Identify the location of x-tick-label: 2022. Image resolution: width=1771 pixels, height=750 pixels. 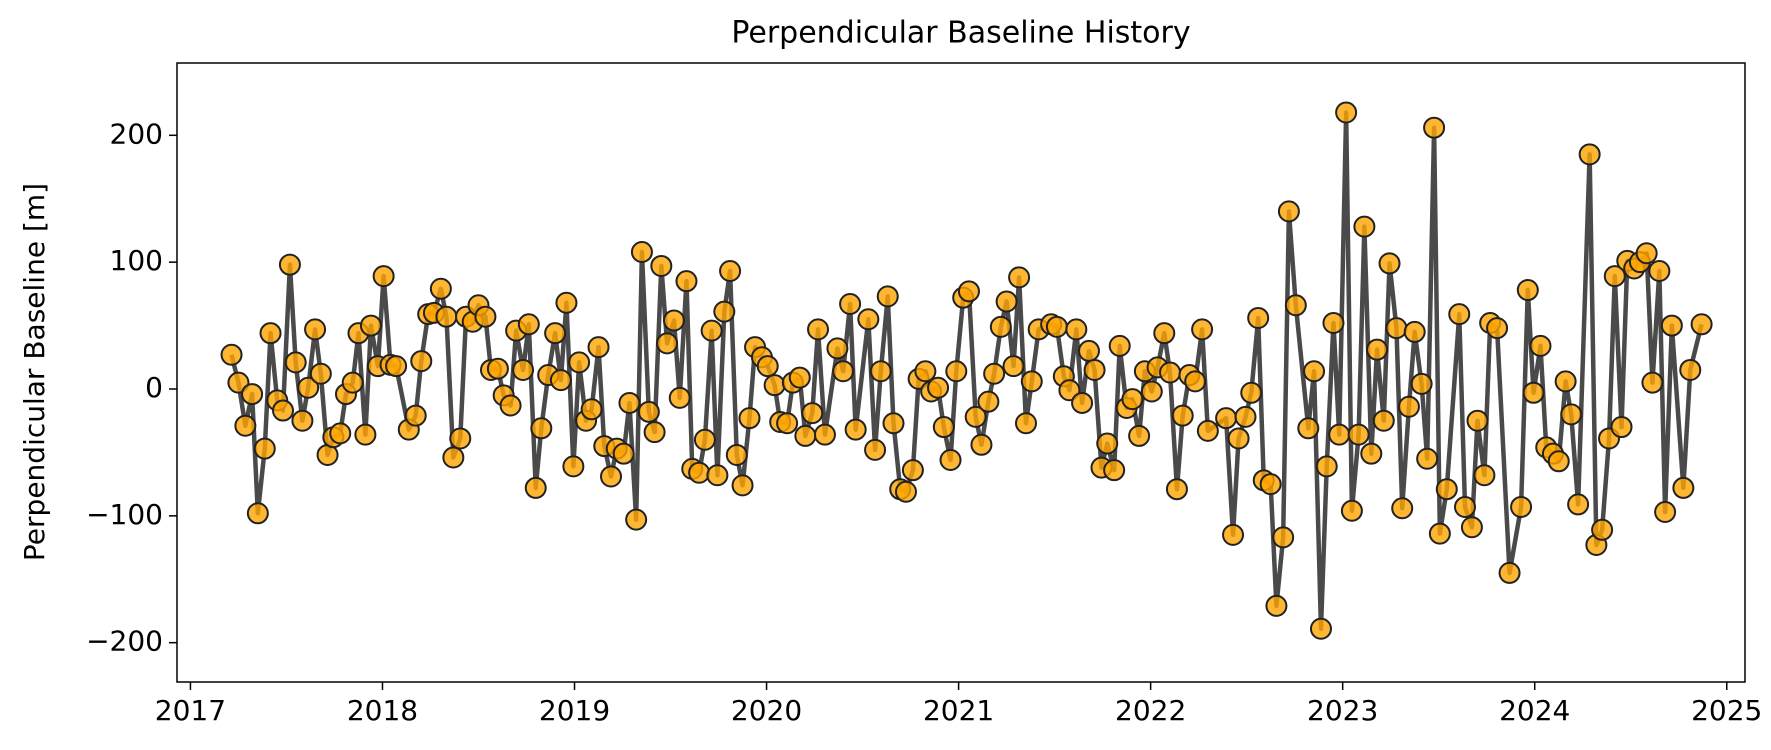
(1150, 710).